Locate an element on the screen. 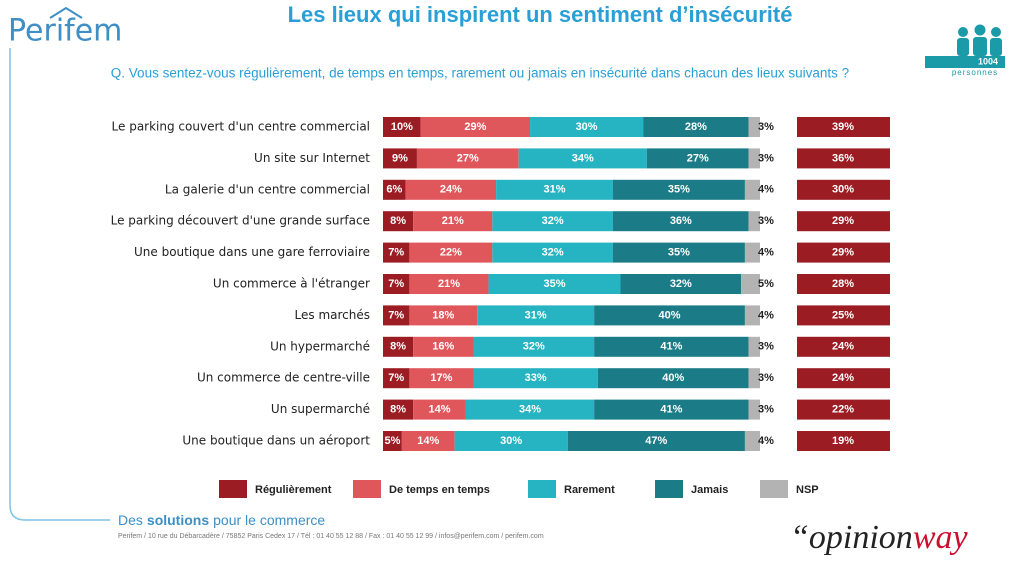 The height and width of the screenshot is (561, 1024). legend-label: Régulièrement is located at coordinates (293, 490).